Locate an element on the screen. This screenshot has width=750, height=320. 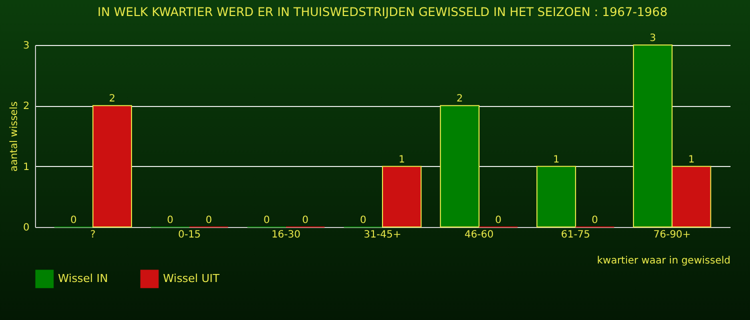
x-tick-label: 31-45+ is located at coordinates (383, 235).